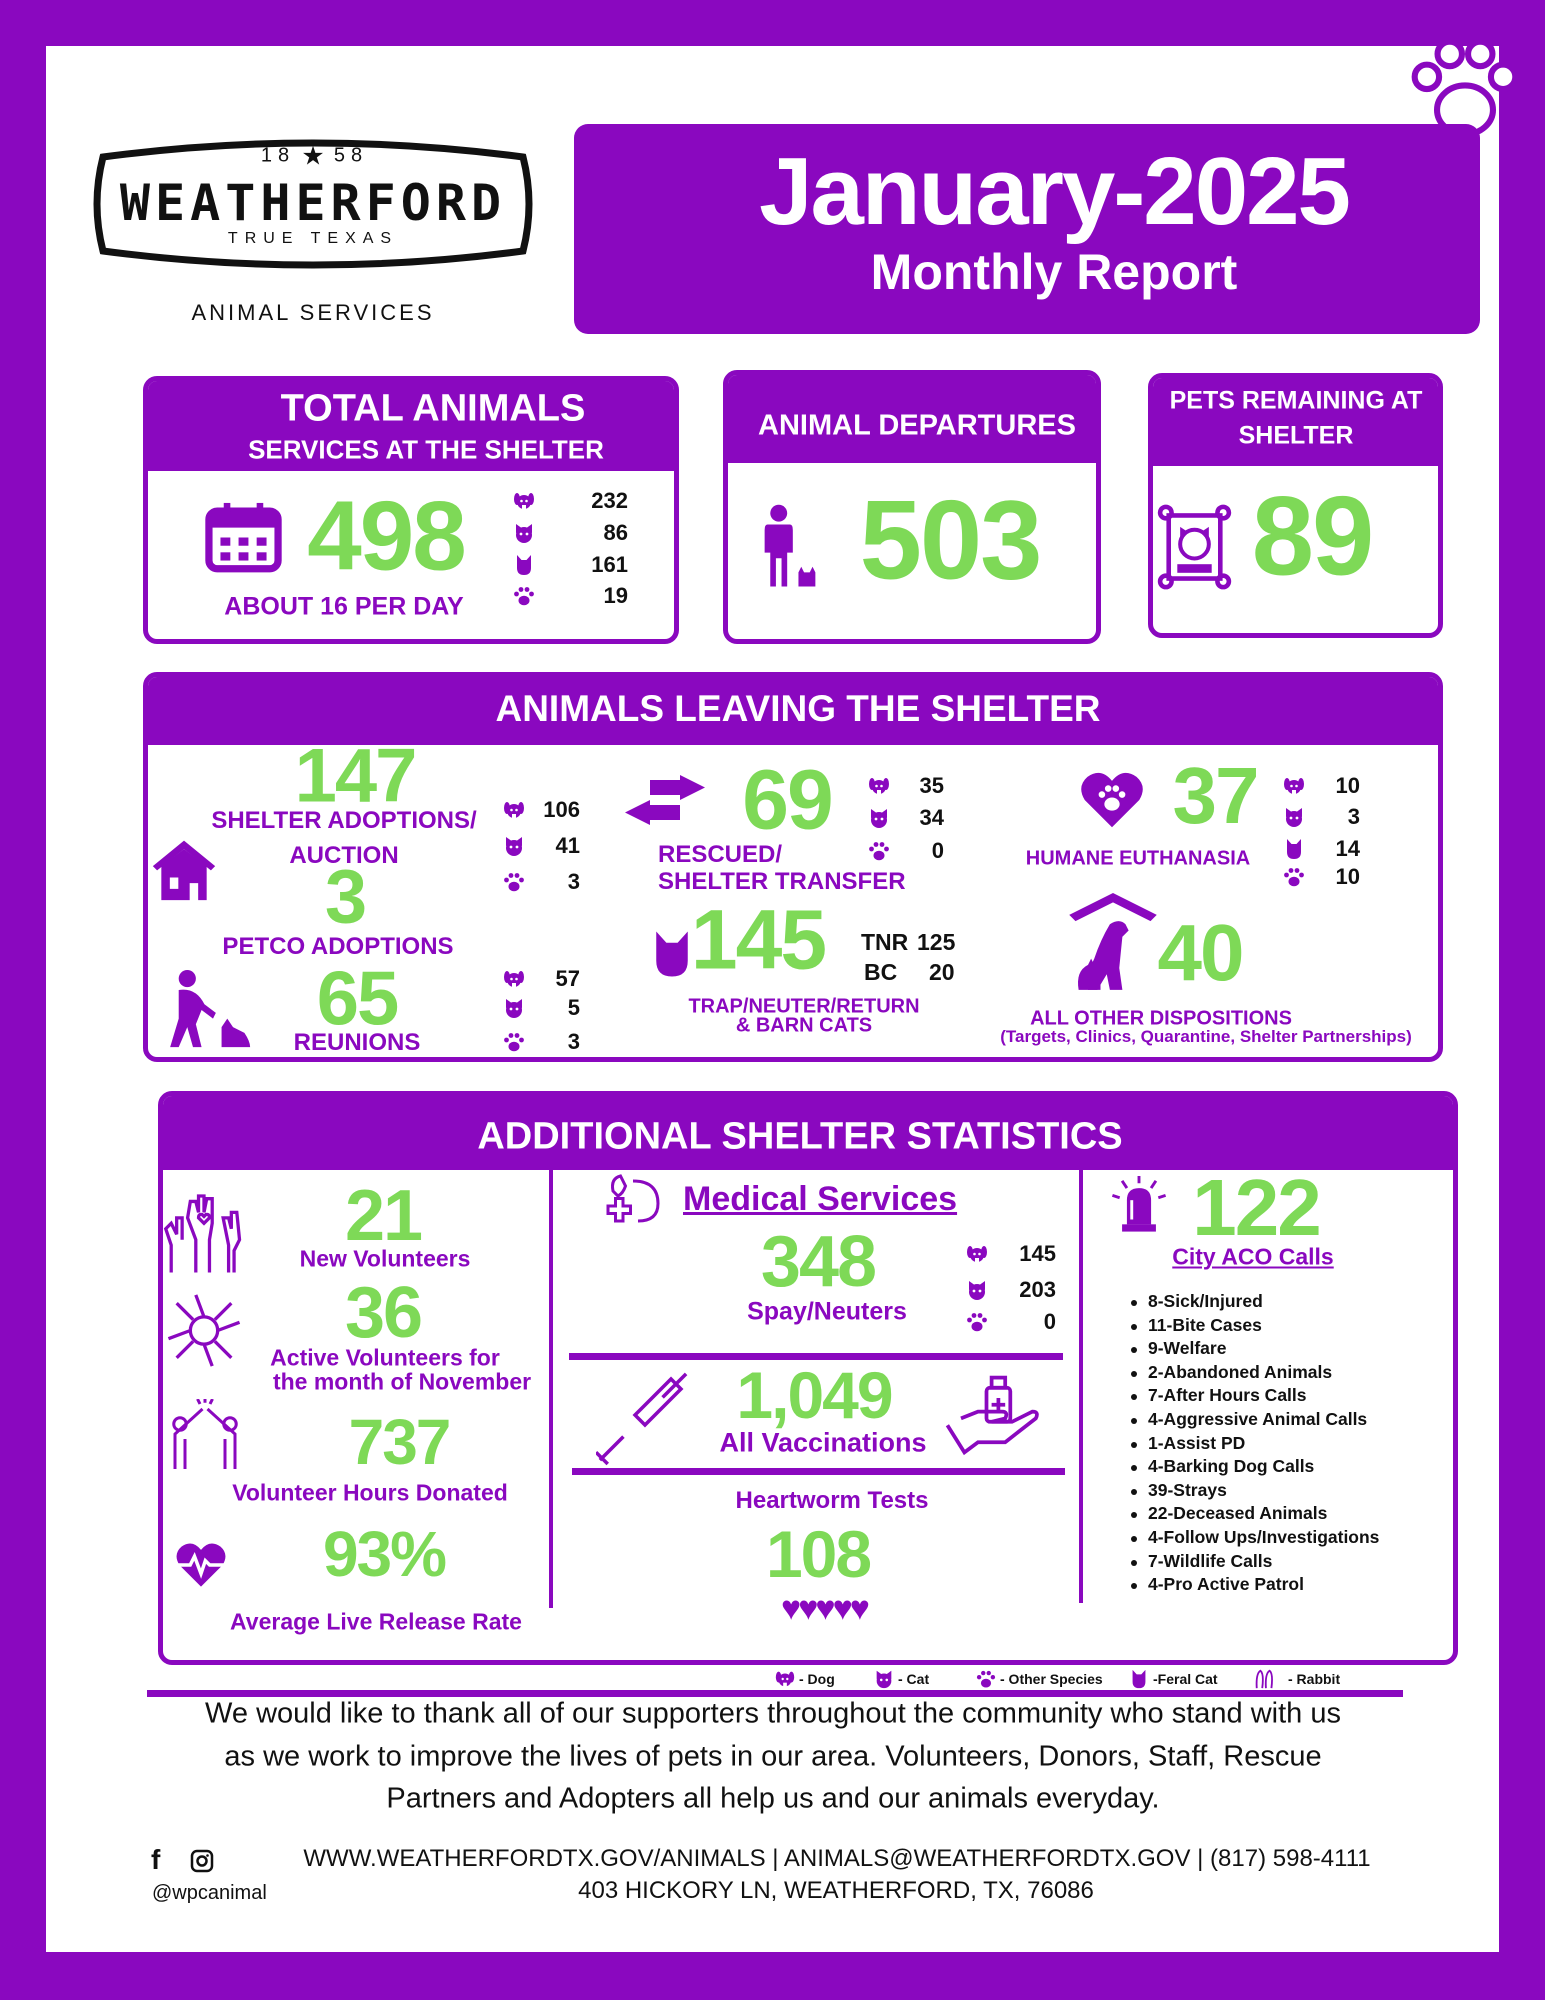  I want to click on tnr-value: 145, so click(758, 939).